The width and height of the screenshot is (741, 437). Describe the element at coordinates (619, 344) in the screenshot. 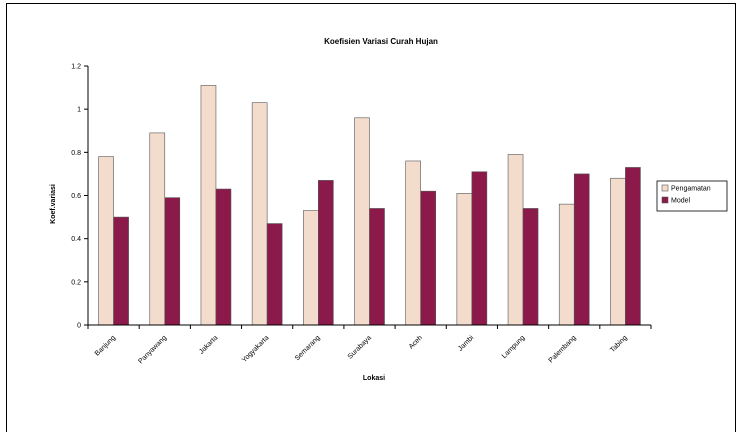

I see `x-tick-label: Tabing` at that location.